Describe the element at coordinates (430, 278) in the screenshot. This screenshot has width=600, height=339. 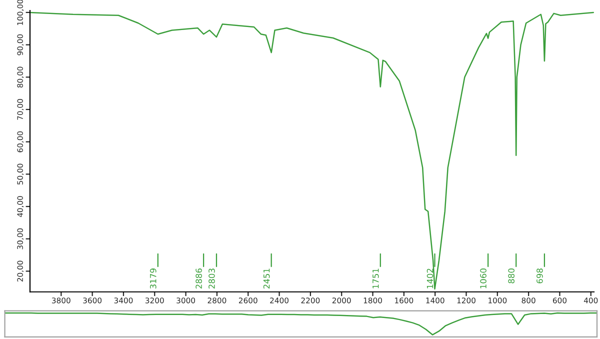
I see `ref-line-label: 1402` at that location.